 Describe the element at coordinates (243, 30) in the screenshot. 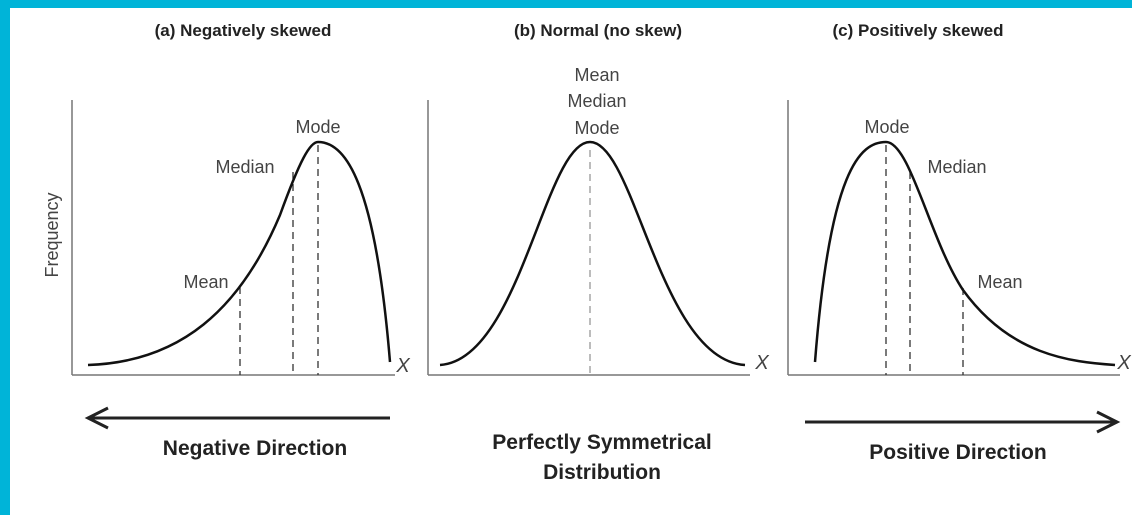

I see `panel-title: (a) Negatively skewed` at that location.